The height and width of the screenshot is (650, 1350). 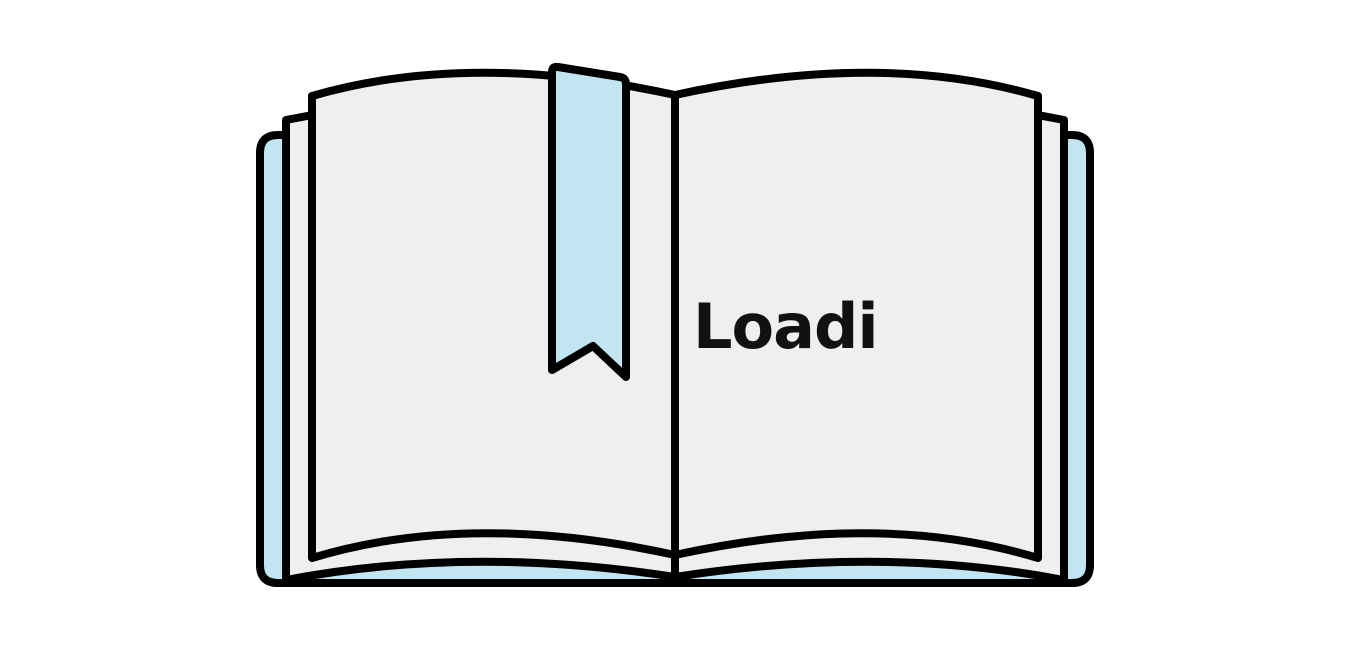 What do you see at coordinates (589, 221) in the screenshot?
I see `bookmark-ribbon` at bounding box center [589, 221].